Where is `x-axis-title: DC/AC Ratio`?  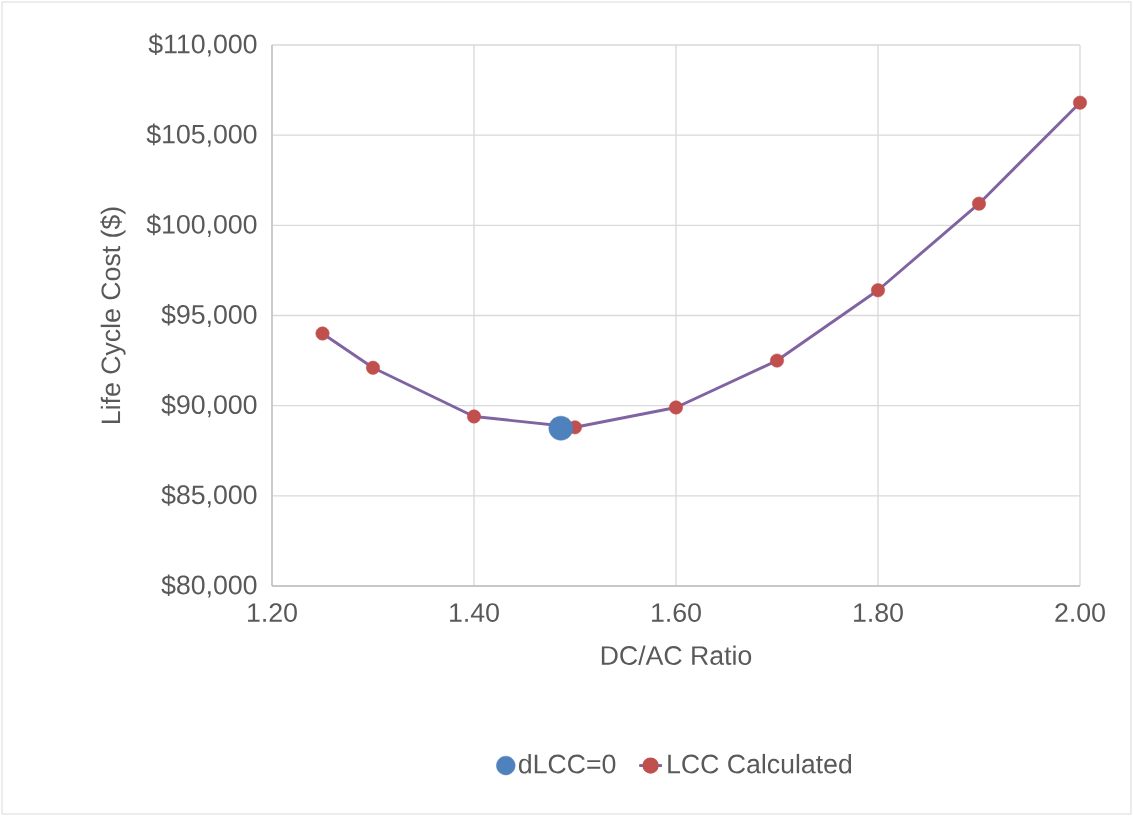 x-axis-title: DC/AC Ratio is located at coordinates (676, 655).